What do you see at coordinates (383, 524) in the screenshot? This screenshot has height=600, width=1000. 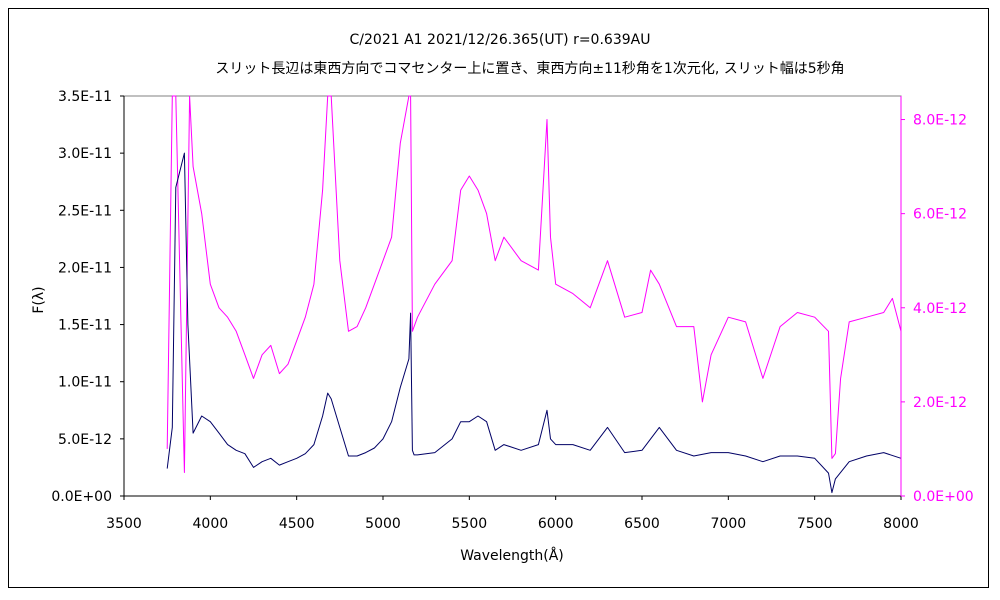 I see `x-tick-label: 5000` at bounding box center [383, 524].